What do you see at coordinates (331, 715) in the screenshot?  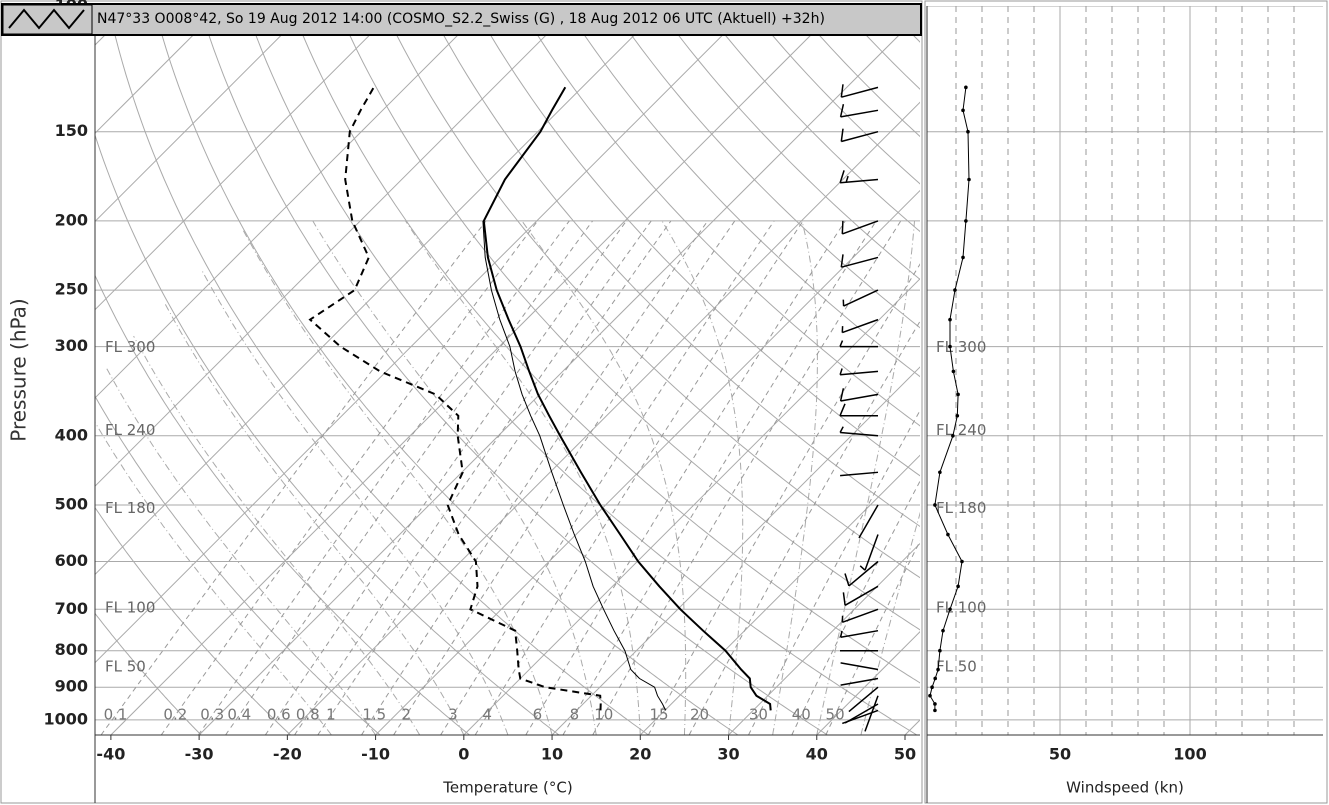 I see `mixing-ratio-label: 1` at bounding box center [331, 715].